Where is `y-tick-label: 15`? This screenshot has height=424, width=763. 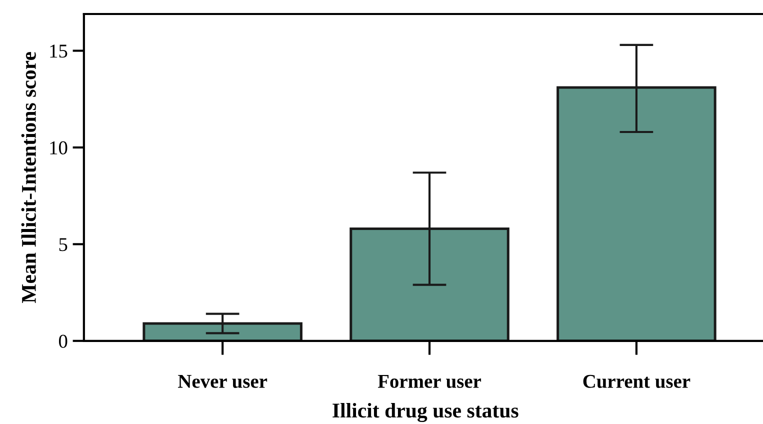 y-tick-label: 15 is located at coordinates (59, 51).